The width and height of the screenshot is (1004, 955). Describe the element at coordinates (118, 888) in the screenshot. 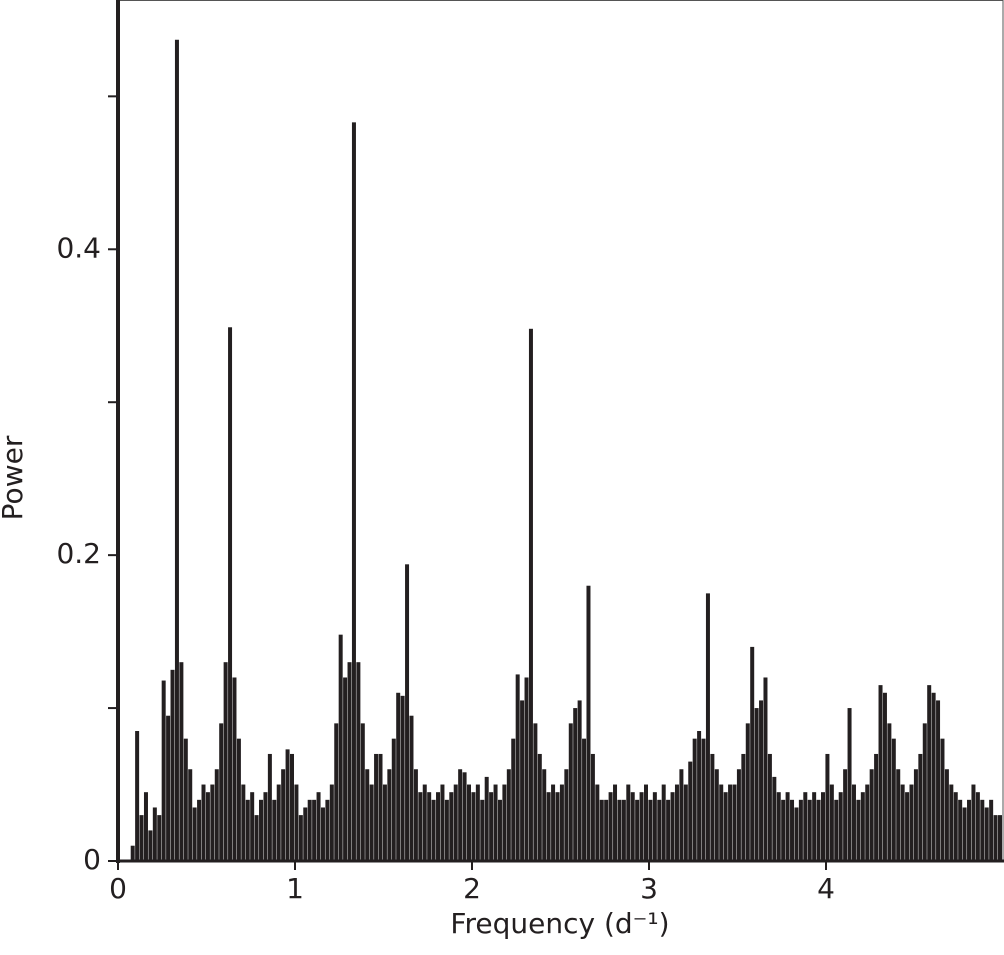

I see `x-tick-label: 0` at that location.